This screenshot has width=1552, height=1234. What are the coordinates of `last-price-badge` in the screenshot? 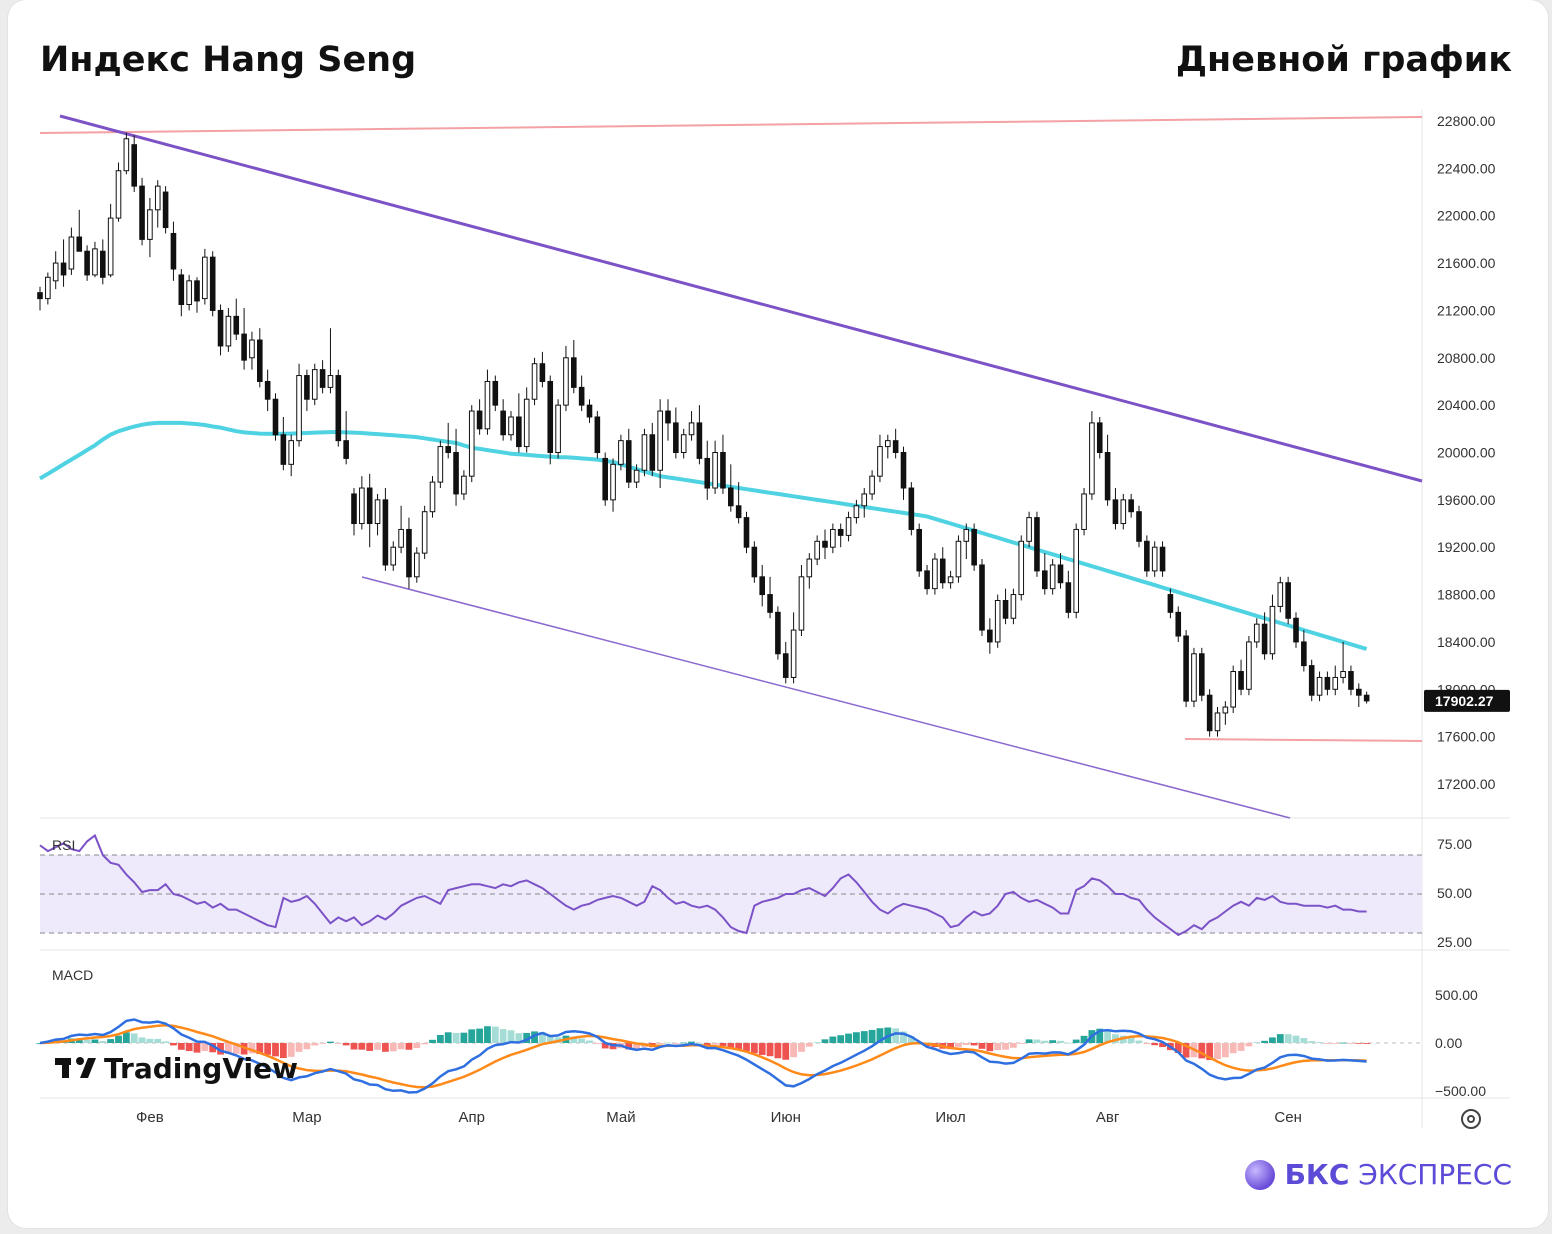 It's located at (1467, 700).